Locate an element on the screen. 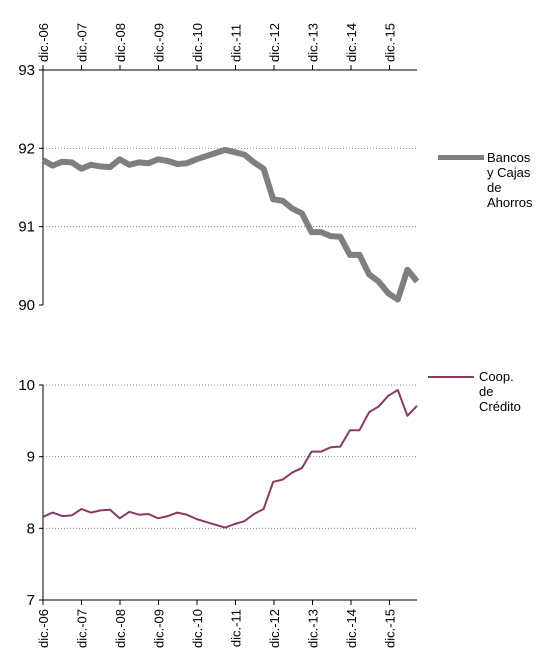 Image resolution: width=547 pixels, height=655 pixels. x-tick-label-top-1: dic.-07 is located at coordinates (82, 42).